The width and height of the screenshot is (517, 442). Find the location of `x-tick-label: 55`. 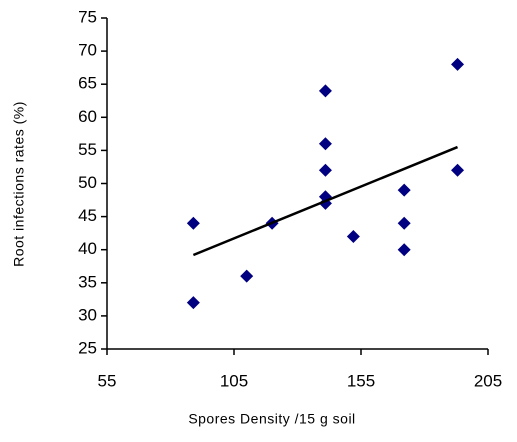

x-tick-label: 55 is located at coordinates (107, 380).